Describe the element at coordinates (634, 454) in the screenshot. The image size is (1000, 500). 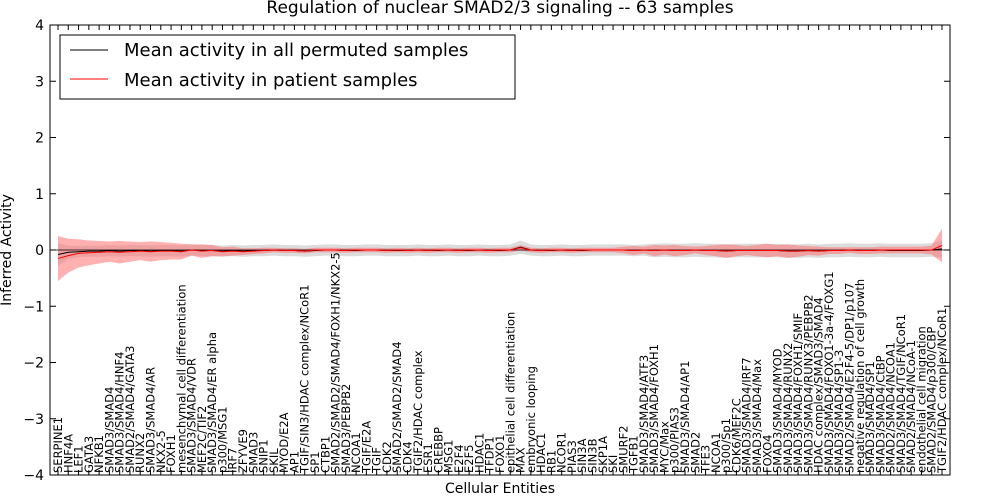
I see `x-tick-label: TGFB1` at that location.